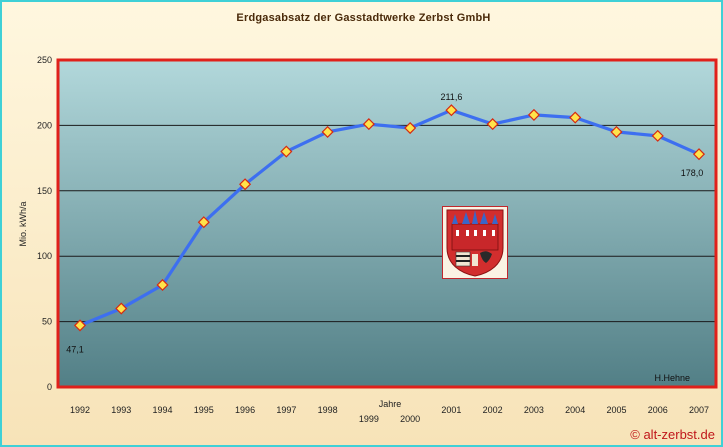 This screenshot has height=447, width=723. I want to click on x-tick-label: 1997, so click(286, 410).